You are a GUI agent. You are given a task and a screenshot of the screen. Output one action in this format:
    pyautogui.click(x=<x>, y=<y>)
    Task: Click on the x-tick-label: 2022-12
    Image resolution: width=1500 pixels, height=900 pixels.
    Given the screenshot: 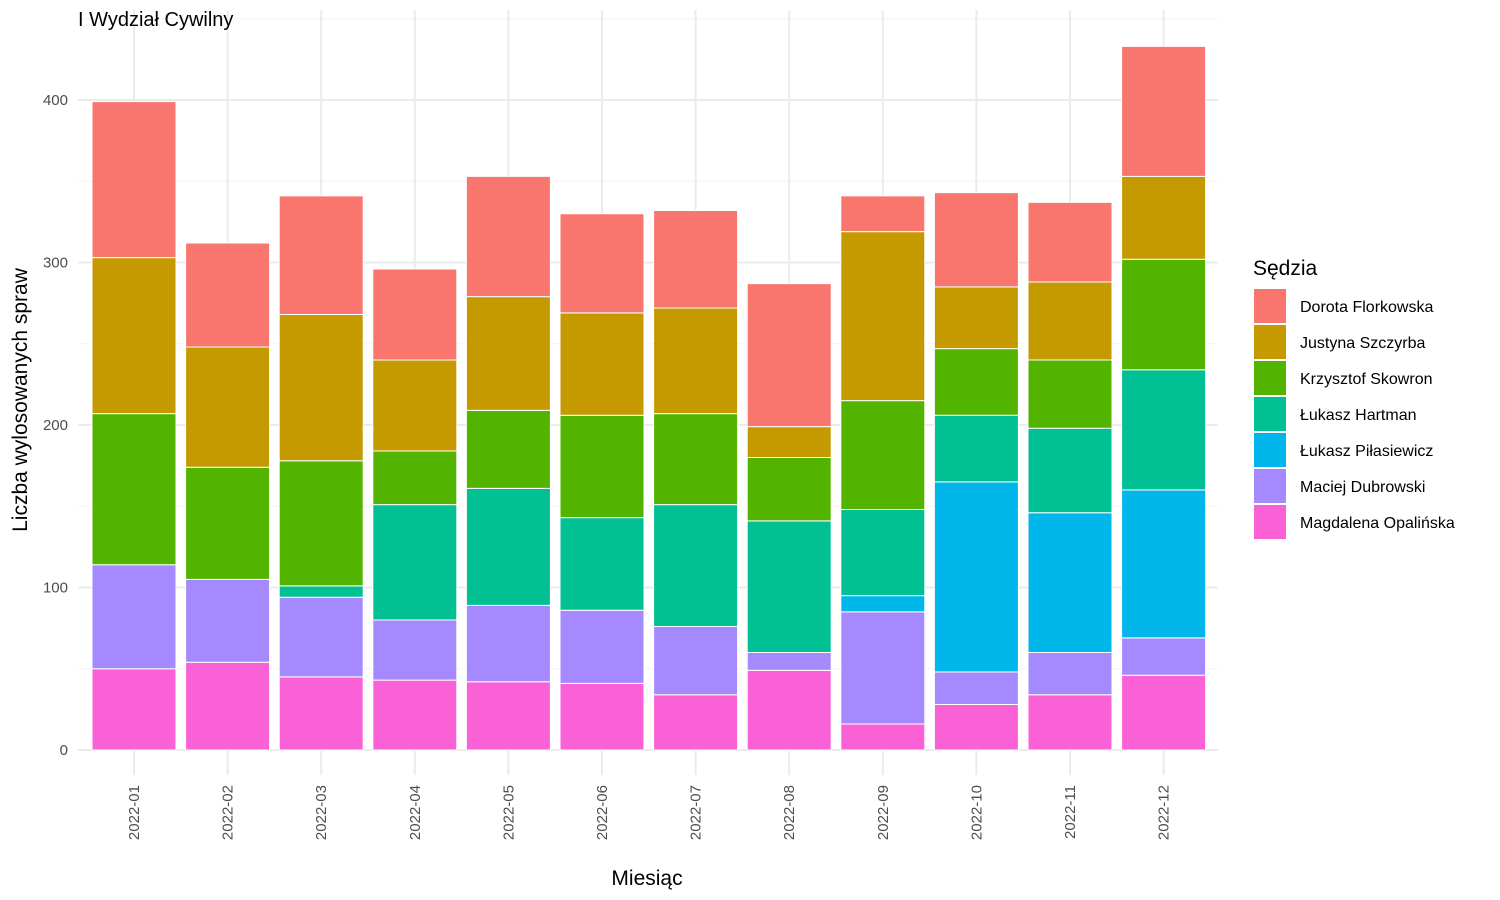 What is the action you would take?
    pyautogui.click(x=1164, y=812)
    